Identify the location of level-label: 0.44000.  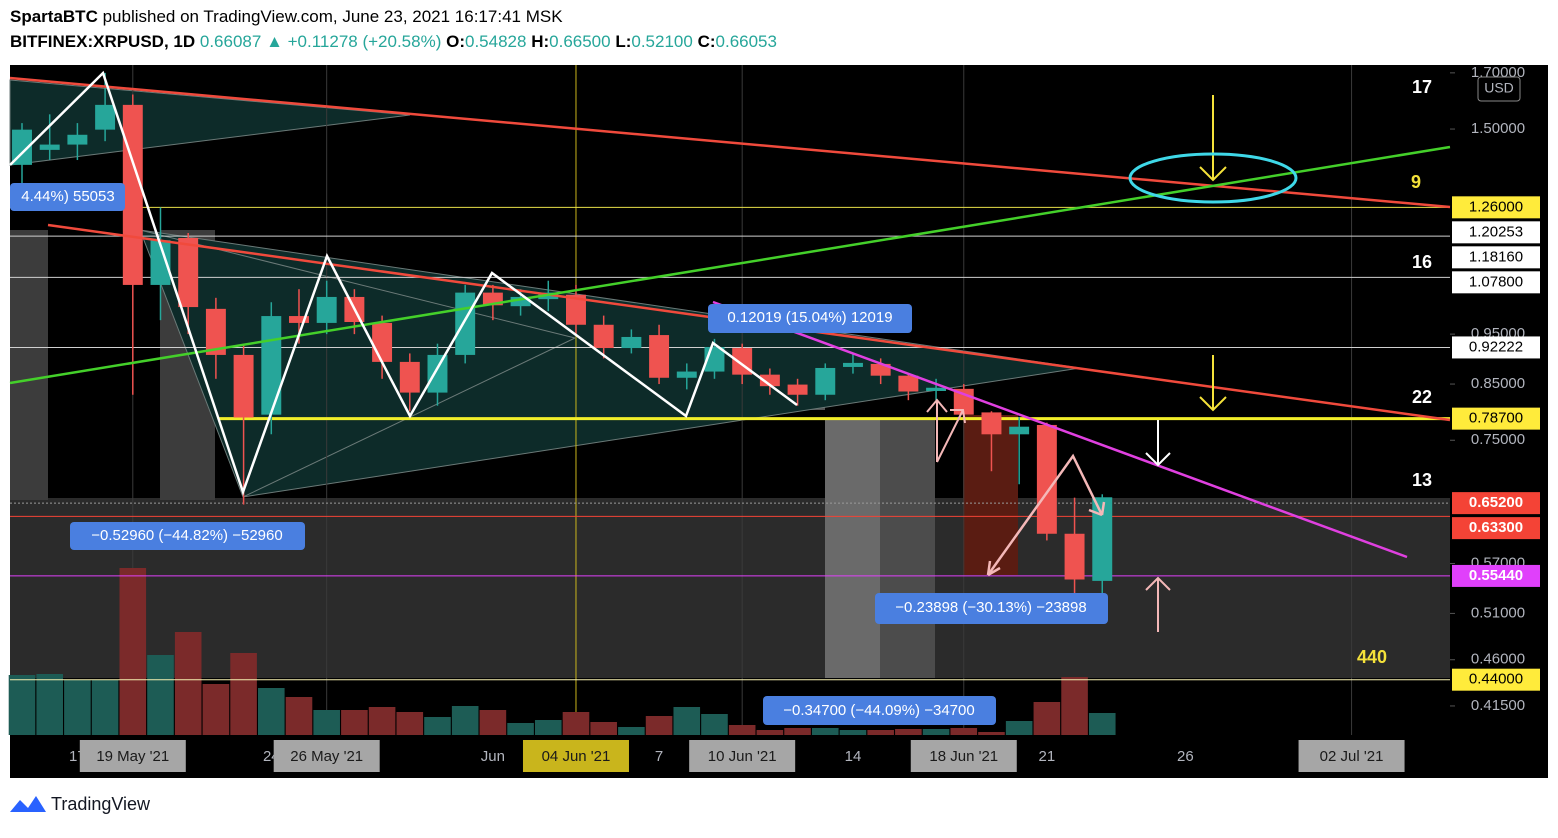
(1496, 679).